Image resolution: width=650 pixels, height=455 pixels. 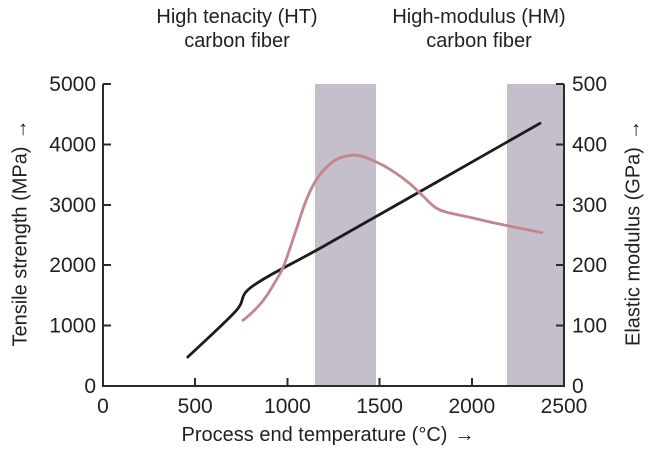 What do you see at coordinates (314, 435) in the screenshot?
I see `x-axis-title-text: Process end temperature (°C)` at bounding box center [314, 435].